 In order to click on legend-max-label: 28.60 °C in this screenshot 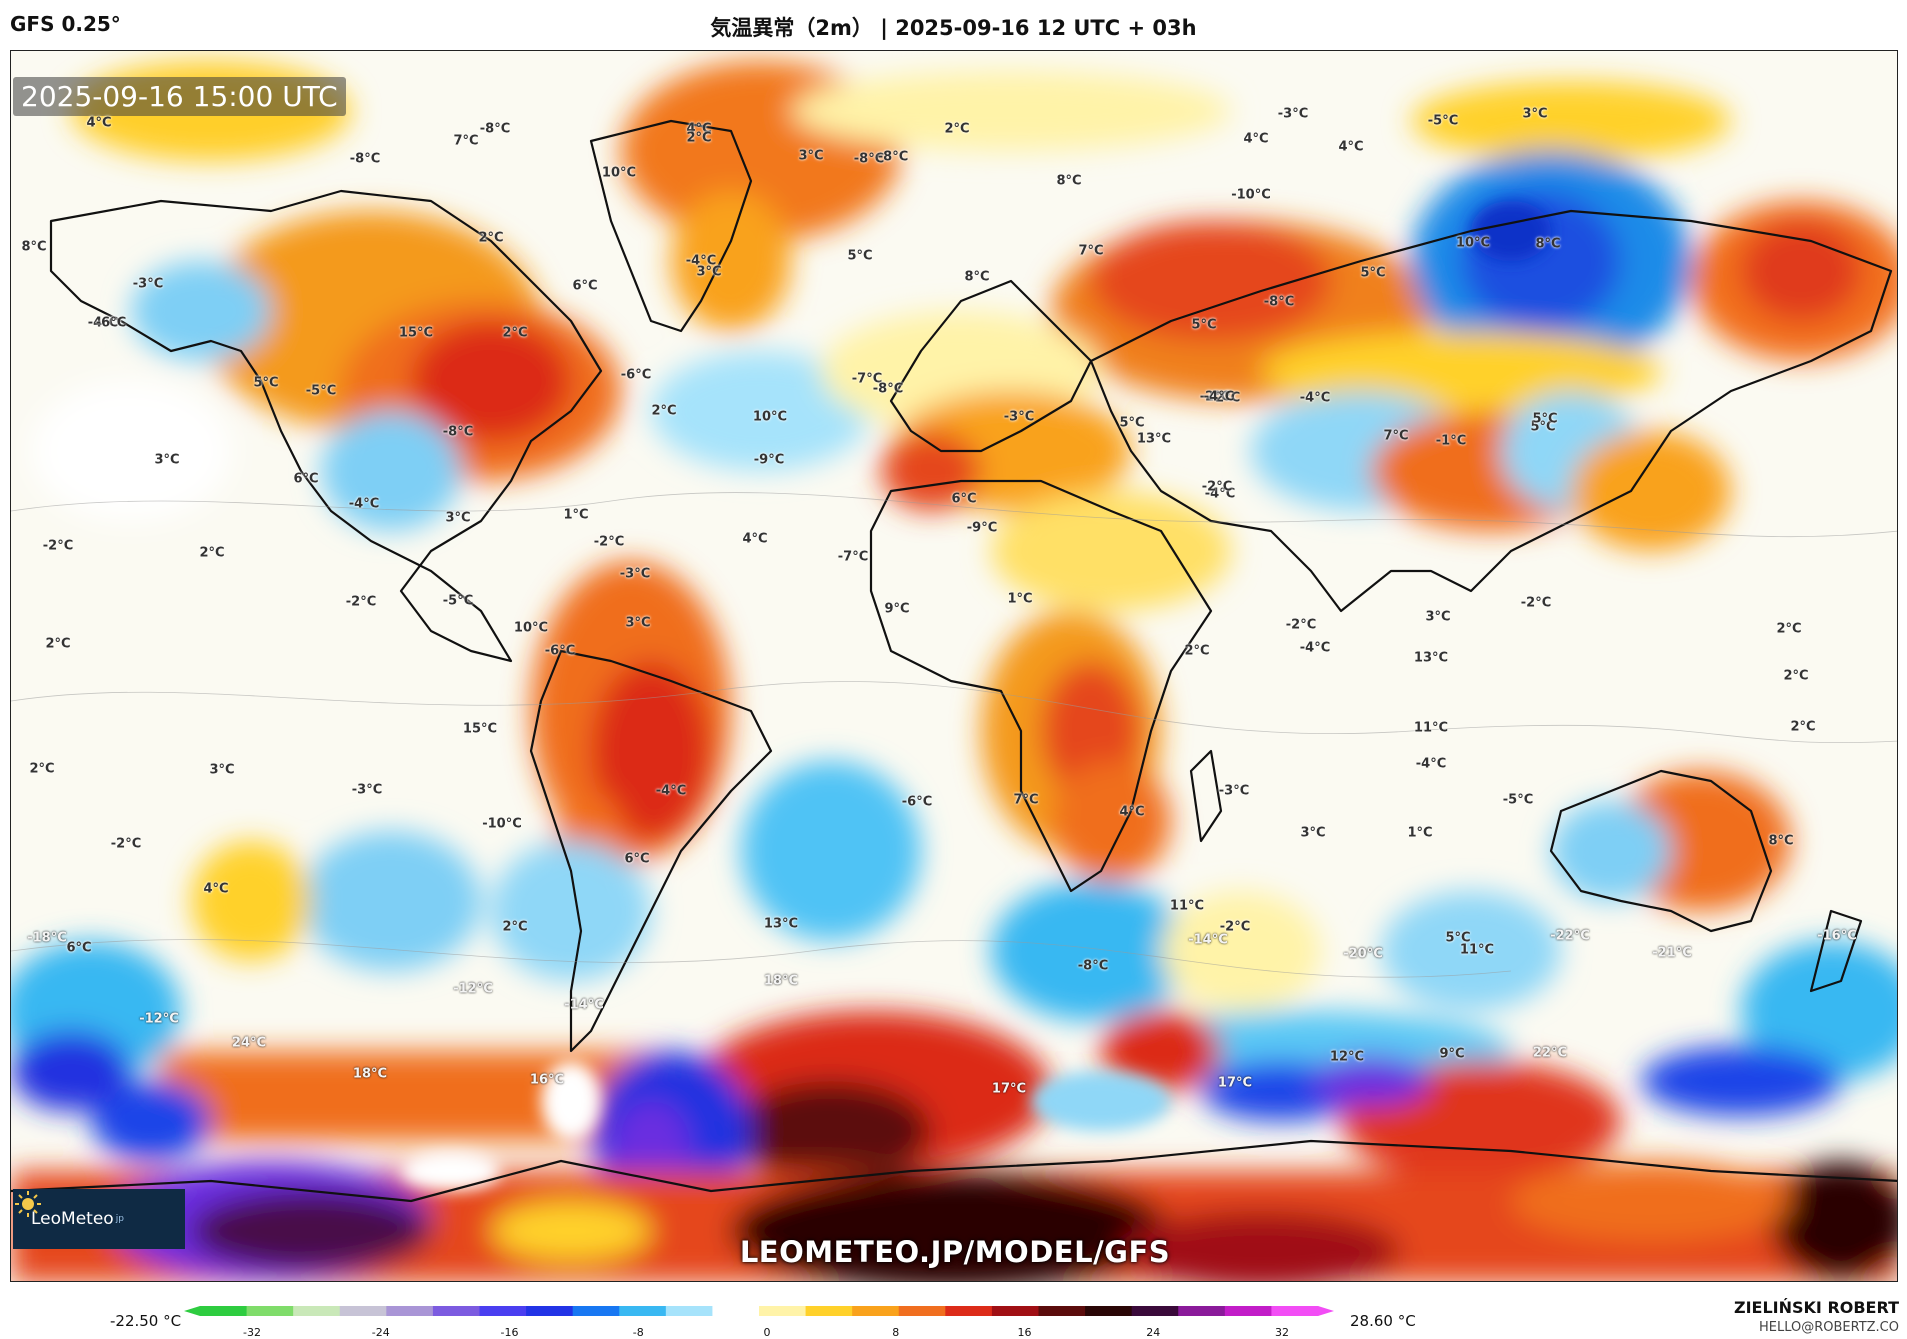, I will do `click(1383, 1321)`.